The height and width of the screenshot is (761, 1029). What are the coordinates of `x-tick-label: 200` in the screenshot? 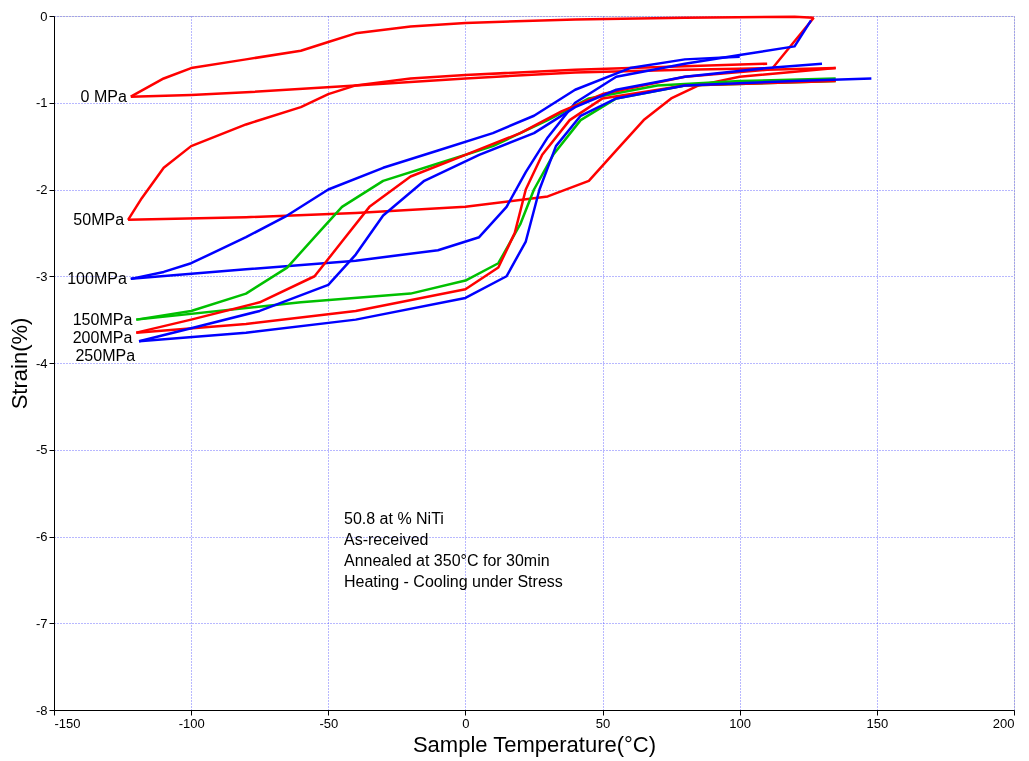 It's located at (1003, 723).